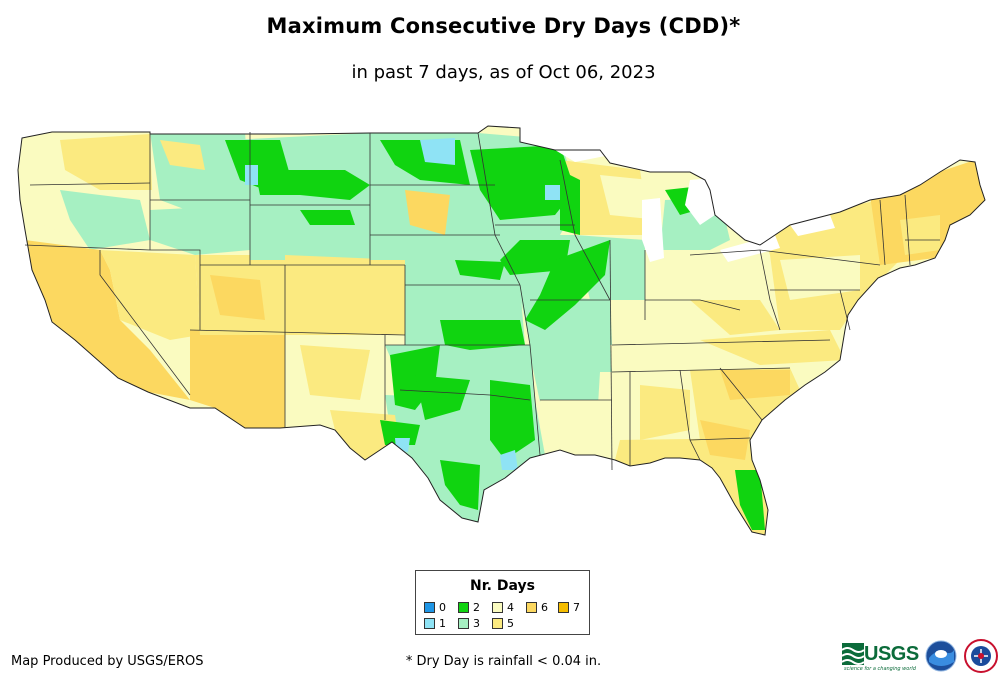 Image resolution: width=1007 pixels, height=691 pixels. I want to click on usgs-tagline: science for a changing world, so click(880, 669).